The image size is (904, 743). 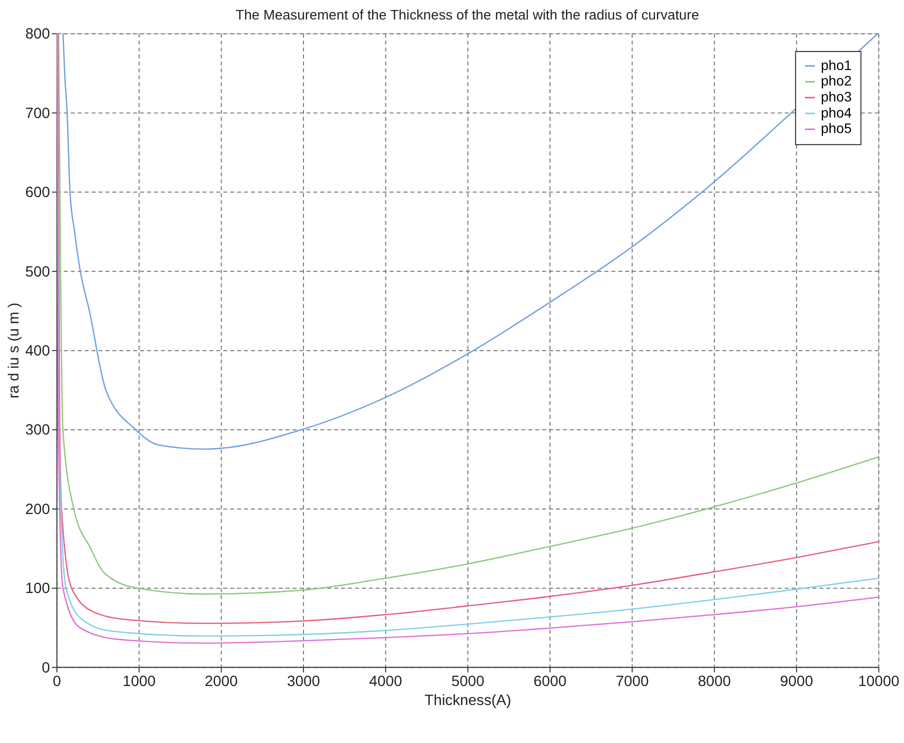 What do you see at coordinates (836, 112) in the screenshot?
I see `legend-label: pho4` at bounding box center [836, 112].